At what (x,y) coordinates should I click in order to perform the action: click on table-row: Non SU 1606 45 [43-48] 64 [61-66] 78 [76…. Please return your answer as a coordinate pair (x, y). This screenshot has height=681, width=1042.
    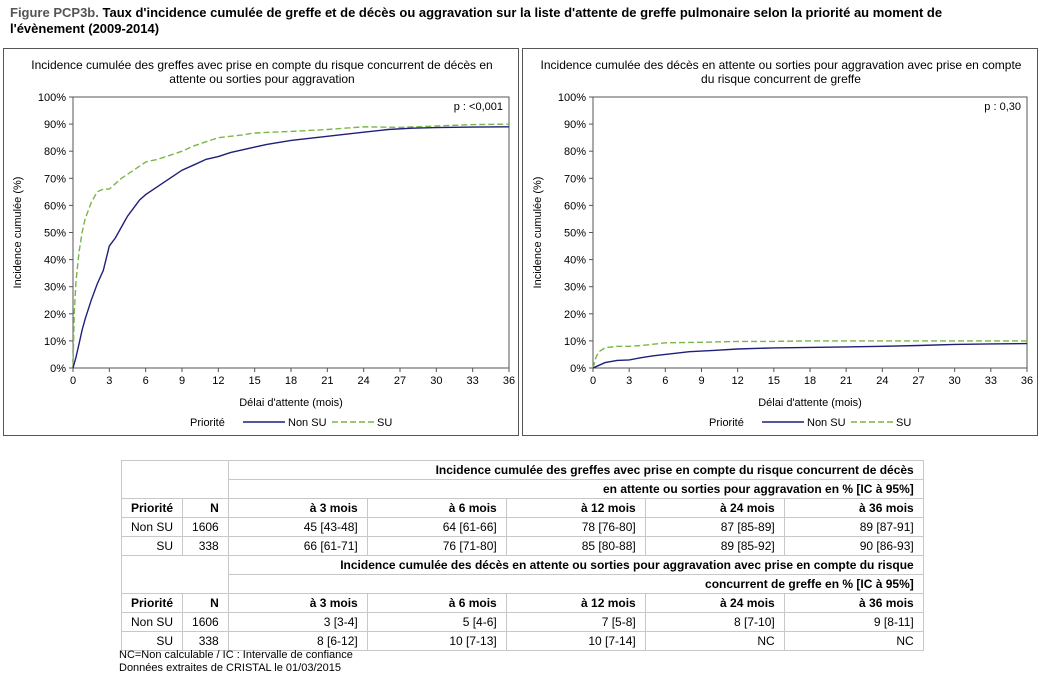
    Looking at the image, I should click on (522, 527).